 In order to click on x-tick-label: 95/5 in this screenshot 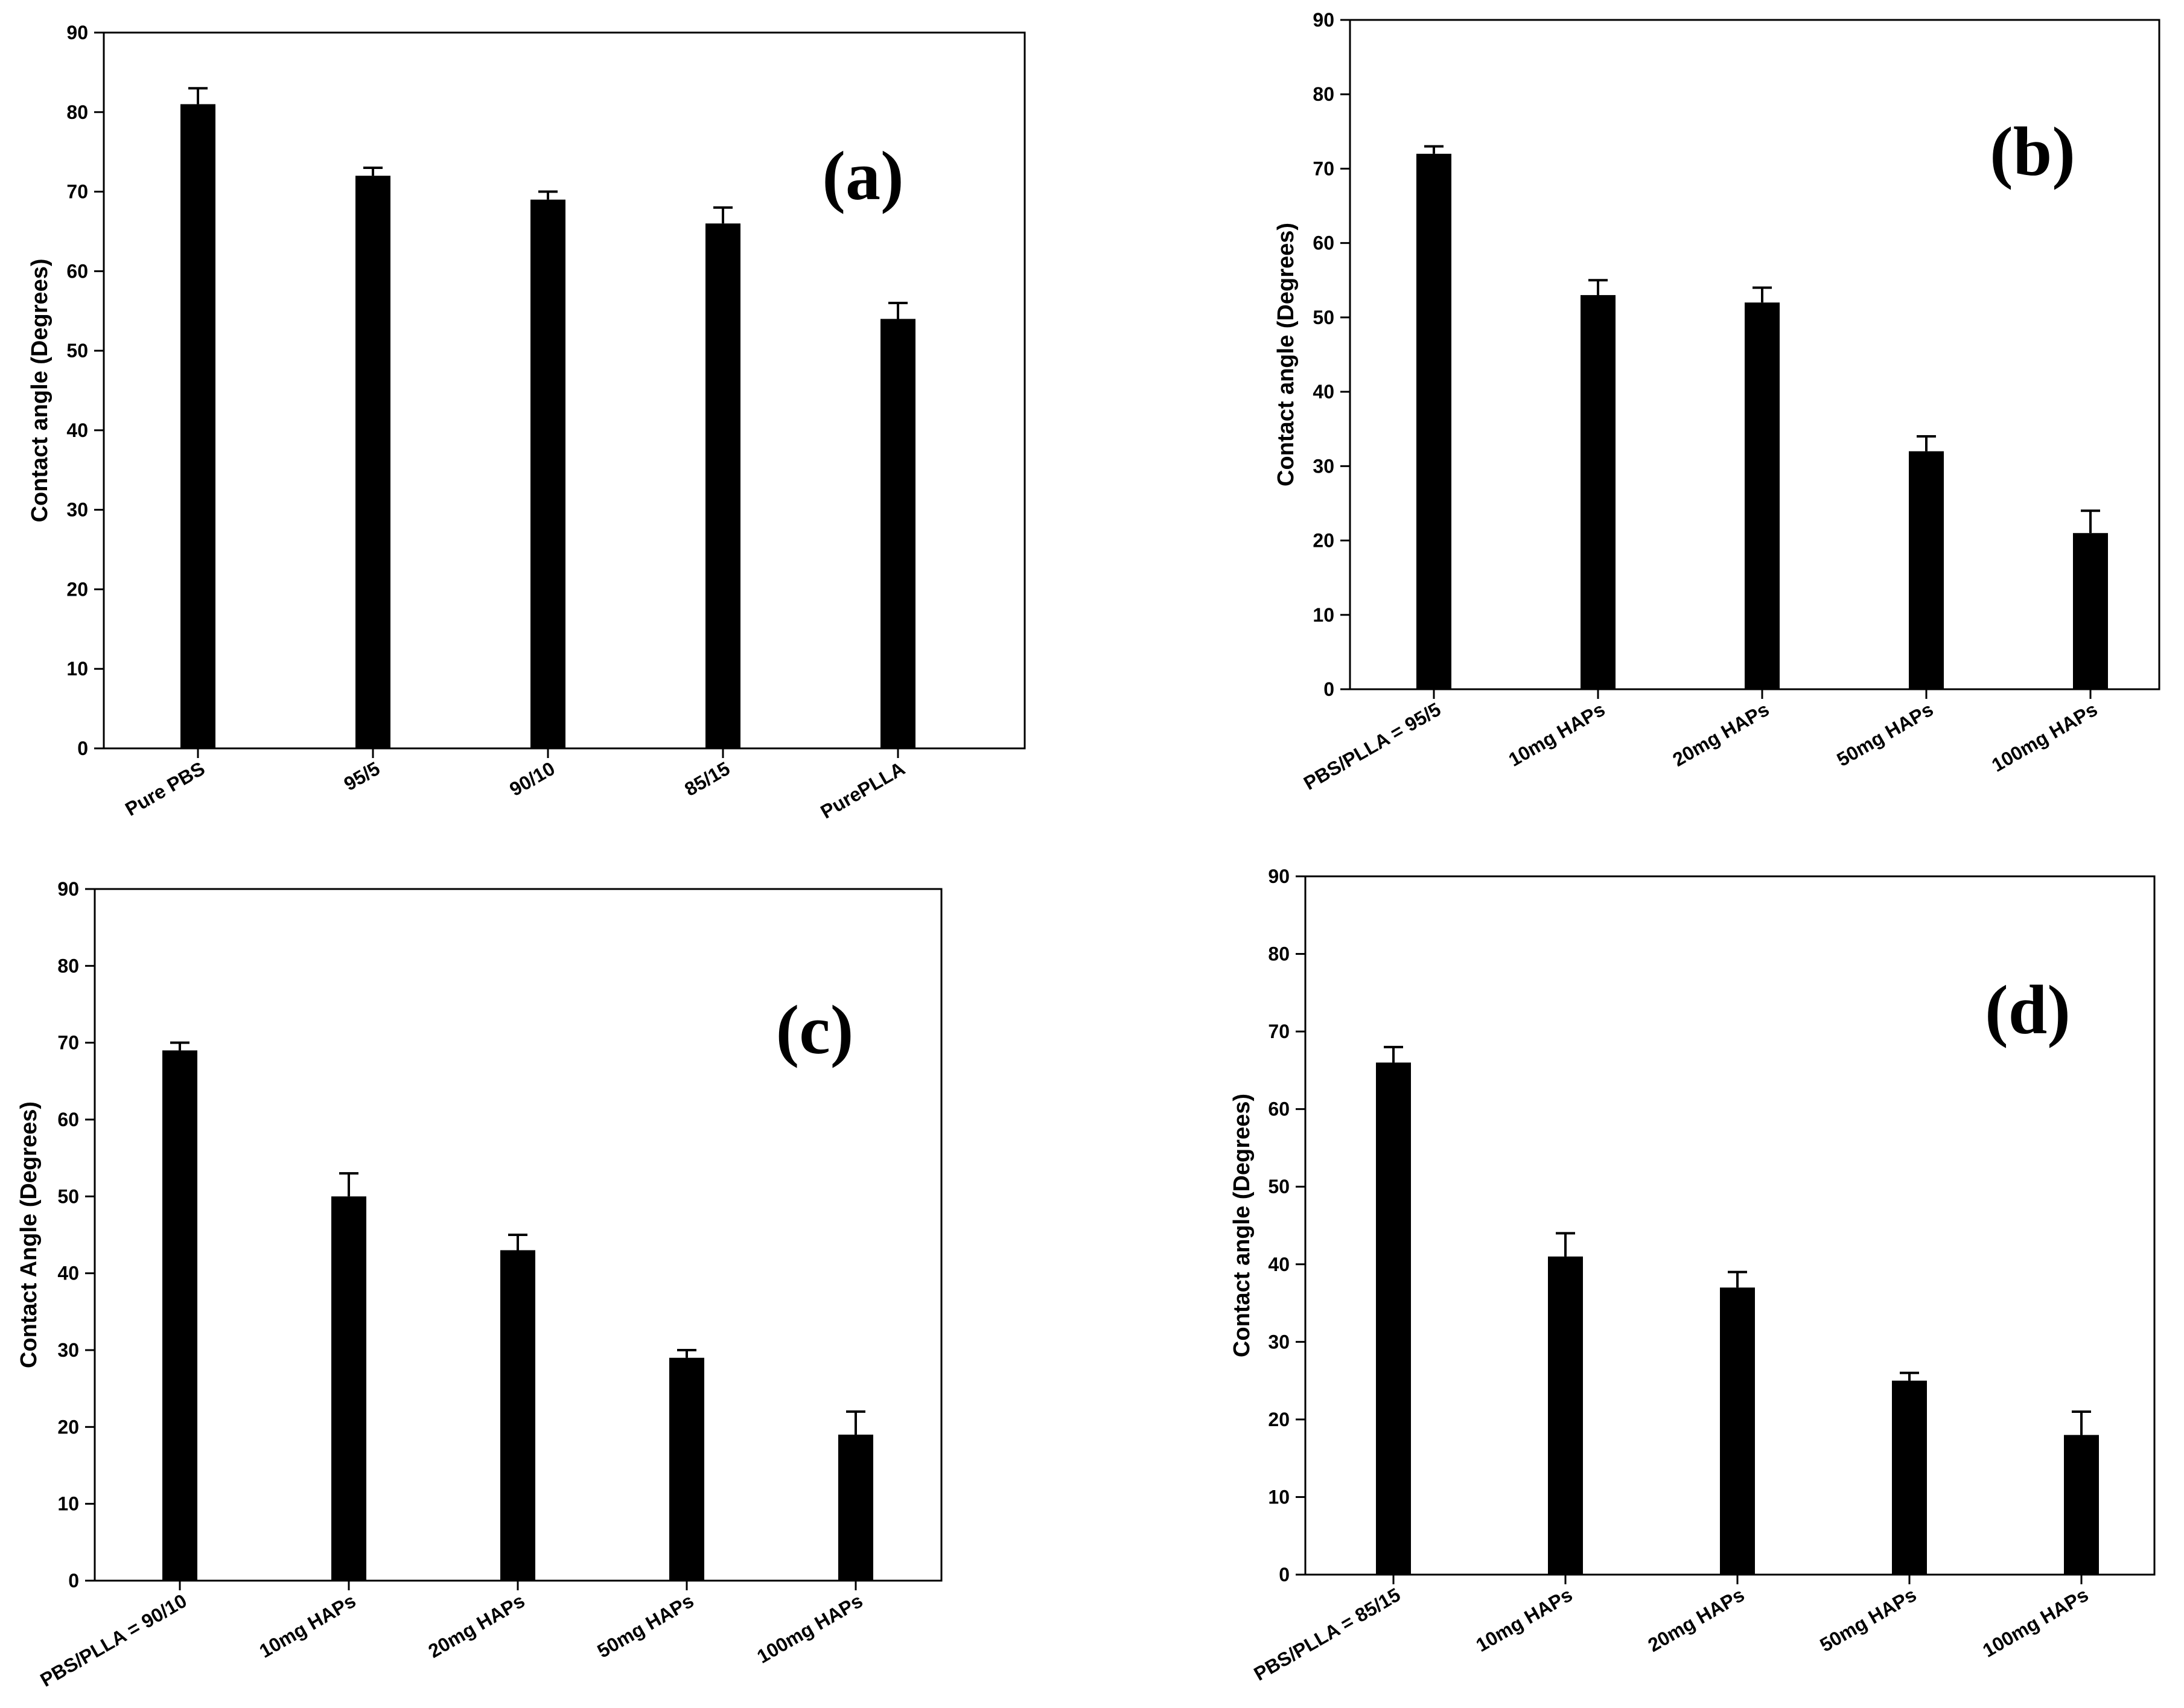, I will do `click(362, 776)`.